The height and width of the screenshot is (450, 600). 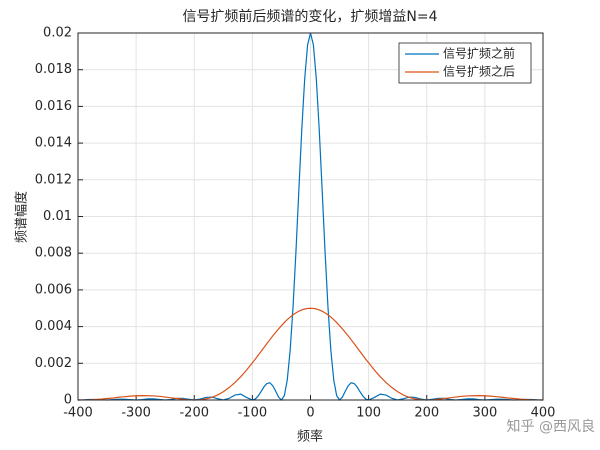 I want to click on legend-box, so click(x=465, y=63).